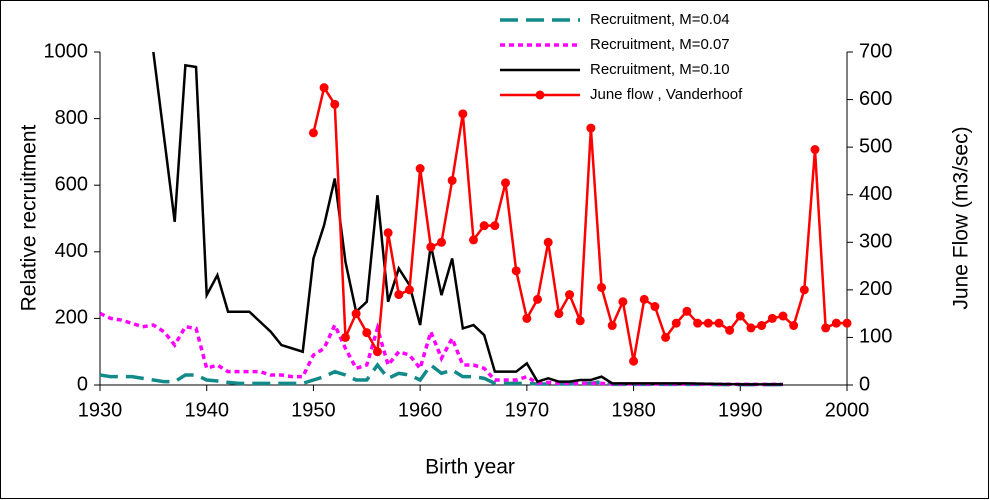 This screenshot has height=500, width=990. What do you see at coordinates (660, 19) in the screenshot?
I see `legend-label: Recruitment, M=0.04` at bounding box center [660, 19].